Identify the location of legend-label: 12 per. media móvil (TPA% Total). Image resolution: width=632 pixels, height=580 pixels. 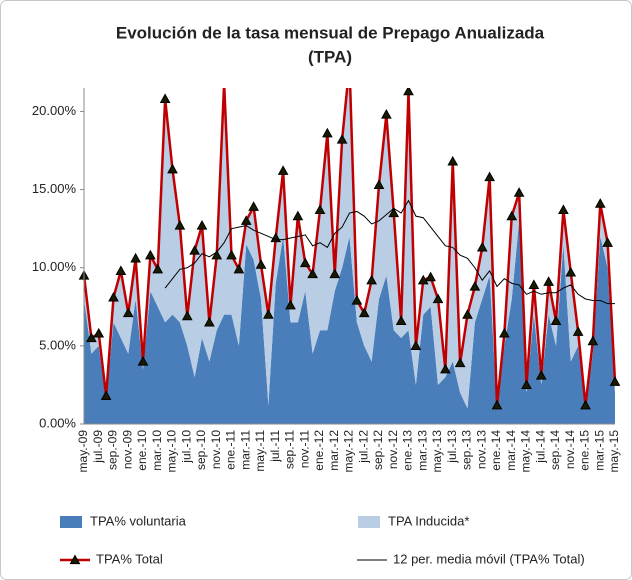
(489, 558).